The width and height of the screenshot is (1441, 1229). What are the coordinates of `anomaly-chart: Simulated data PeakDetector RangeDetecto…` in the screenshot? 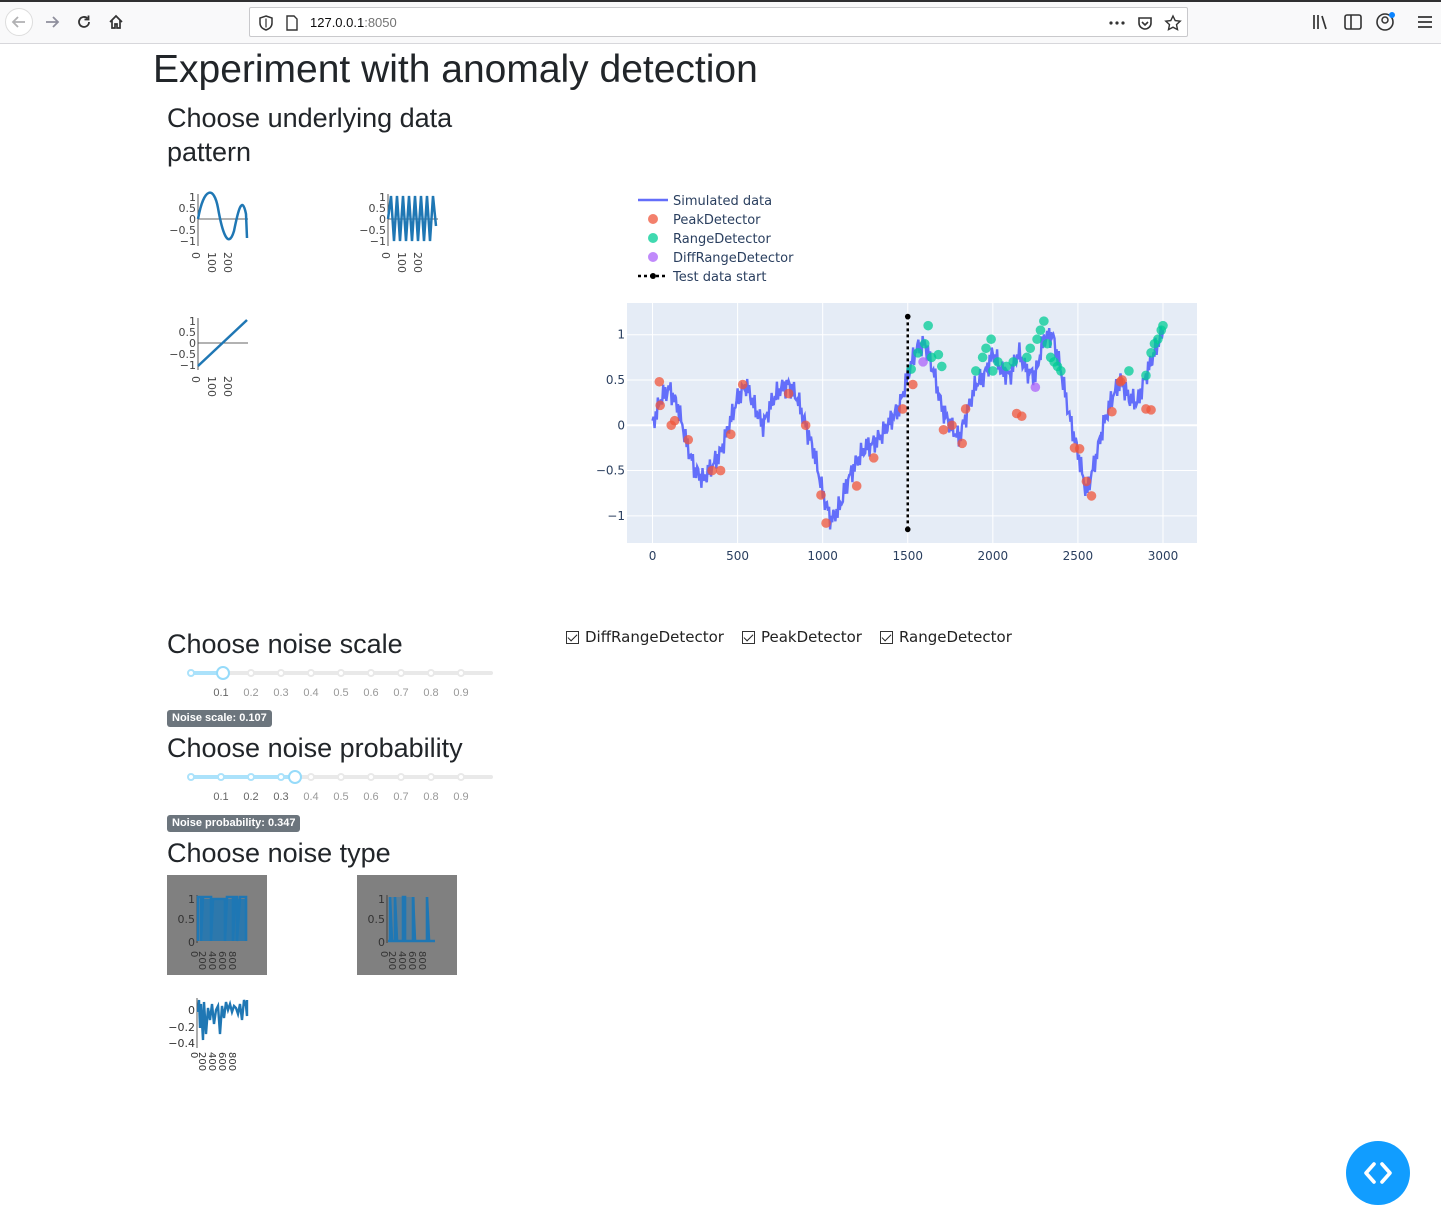 It's located at (885, 377).